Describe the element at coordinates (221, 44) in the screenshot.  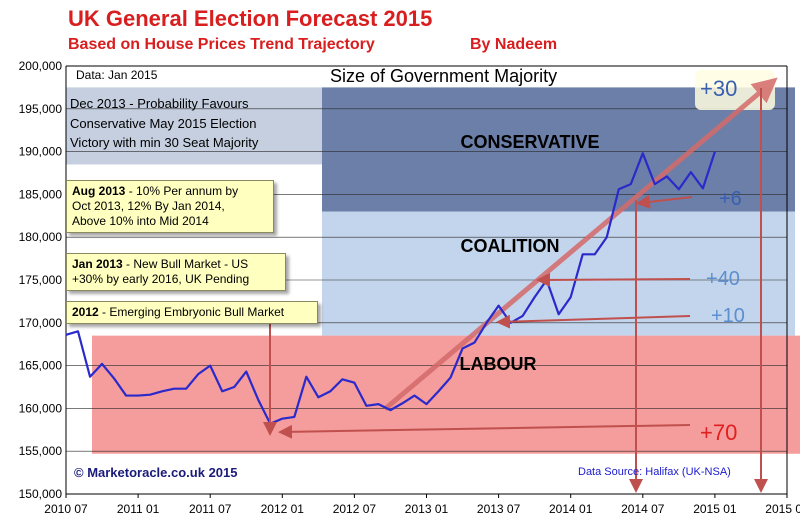
I see `chart-subtitle: Based on House Prices Trend Trajectory` at that location.